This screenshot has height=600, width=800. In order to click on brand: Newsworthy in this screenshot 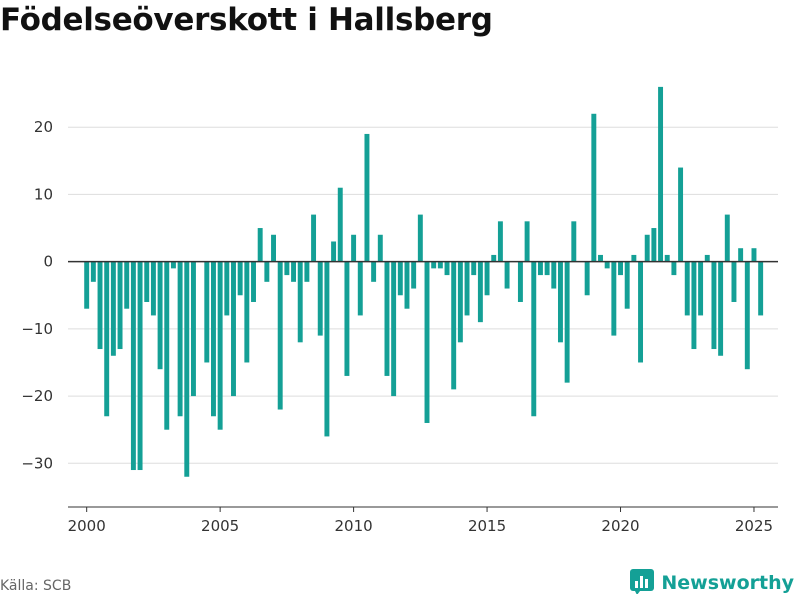, I will do `click(711, 583)`.